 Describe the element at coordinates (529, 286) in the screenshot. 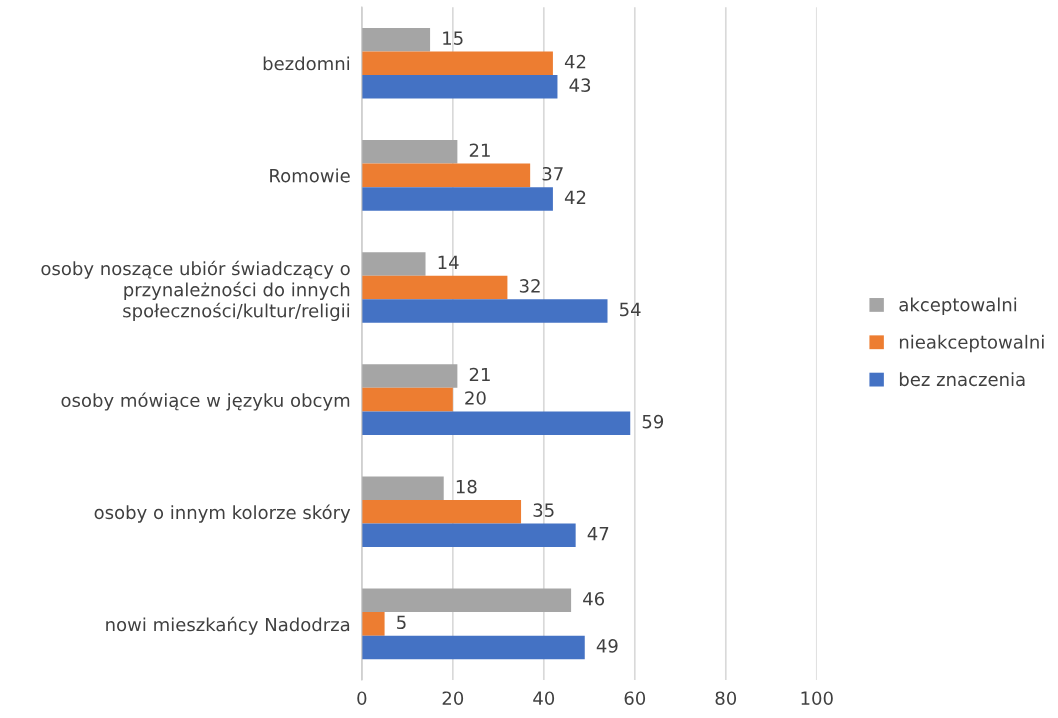

I see `data-label: 32` at that location.